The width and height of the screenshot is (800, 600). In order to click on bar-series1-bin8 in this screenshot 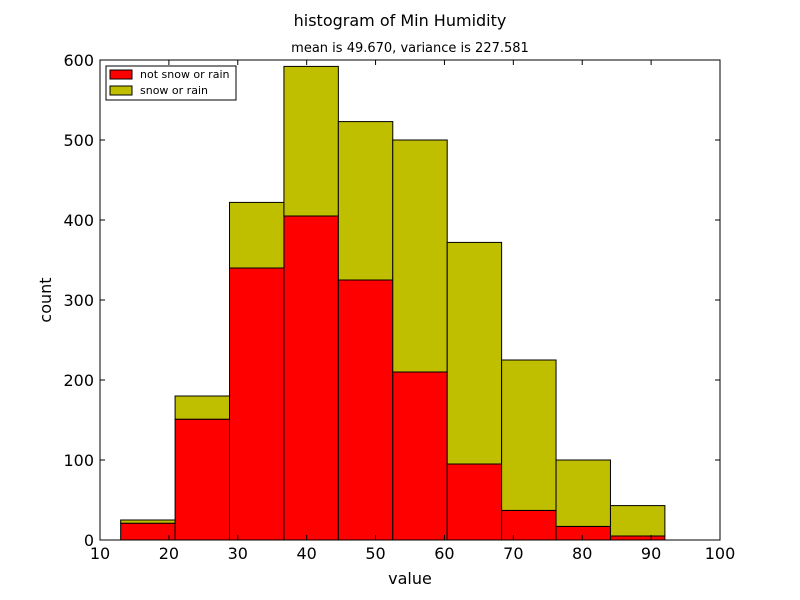, I will do `click(529, 525)`.